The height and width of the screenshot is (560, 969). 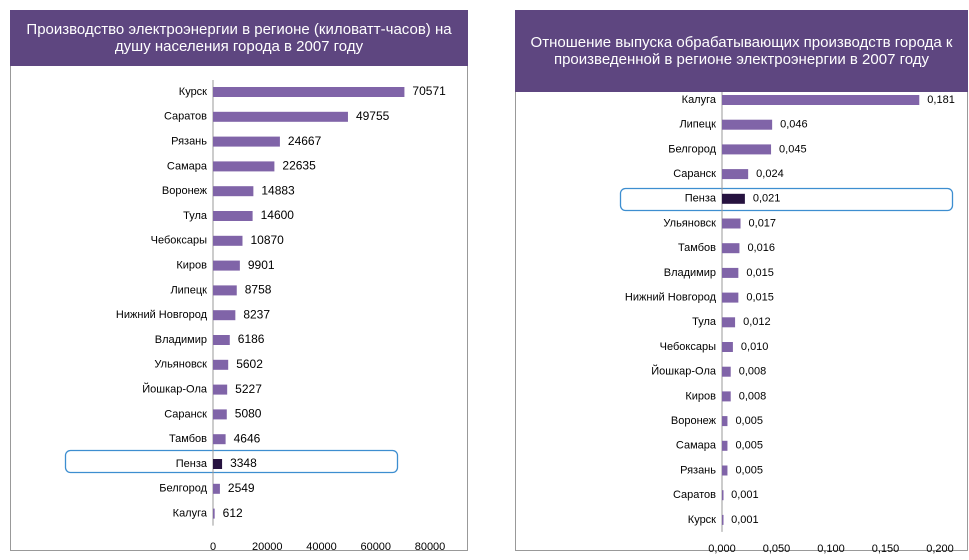 I want to click on value-label: 0,046, so click(x=794, y=125).